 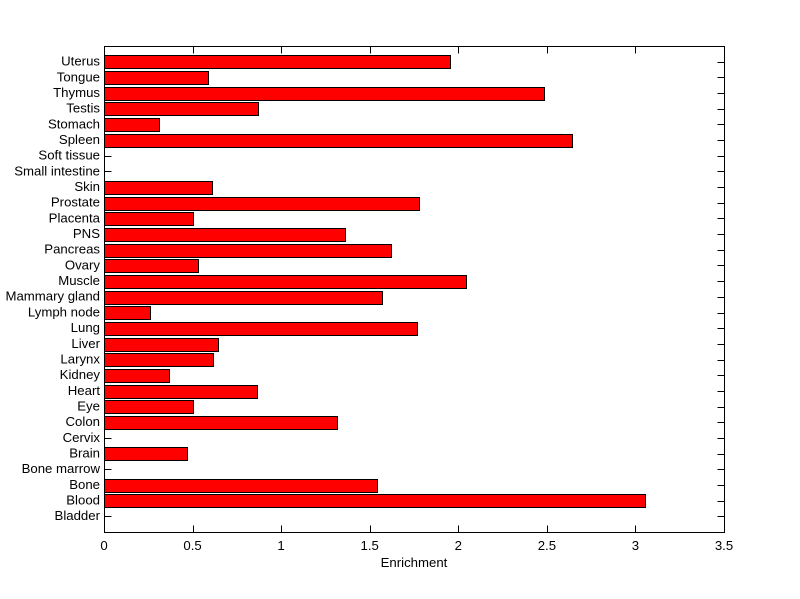 I want to click on svg-text: Spleen, so click(x=79, y=139).